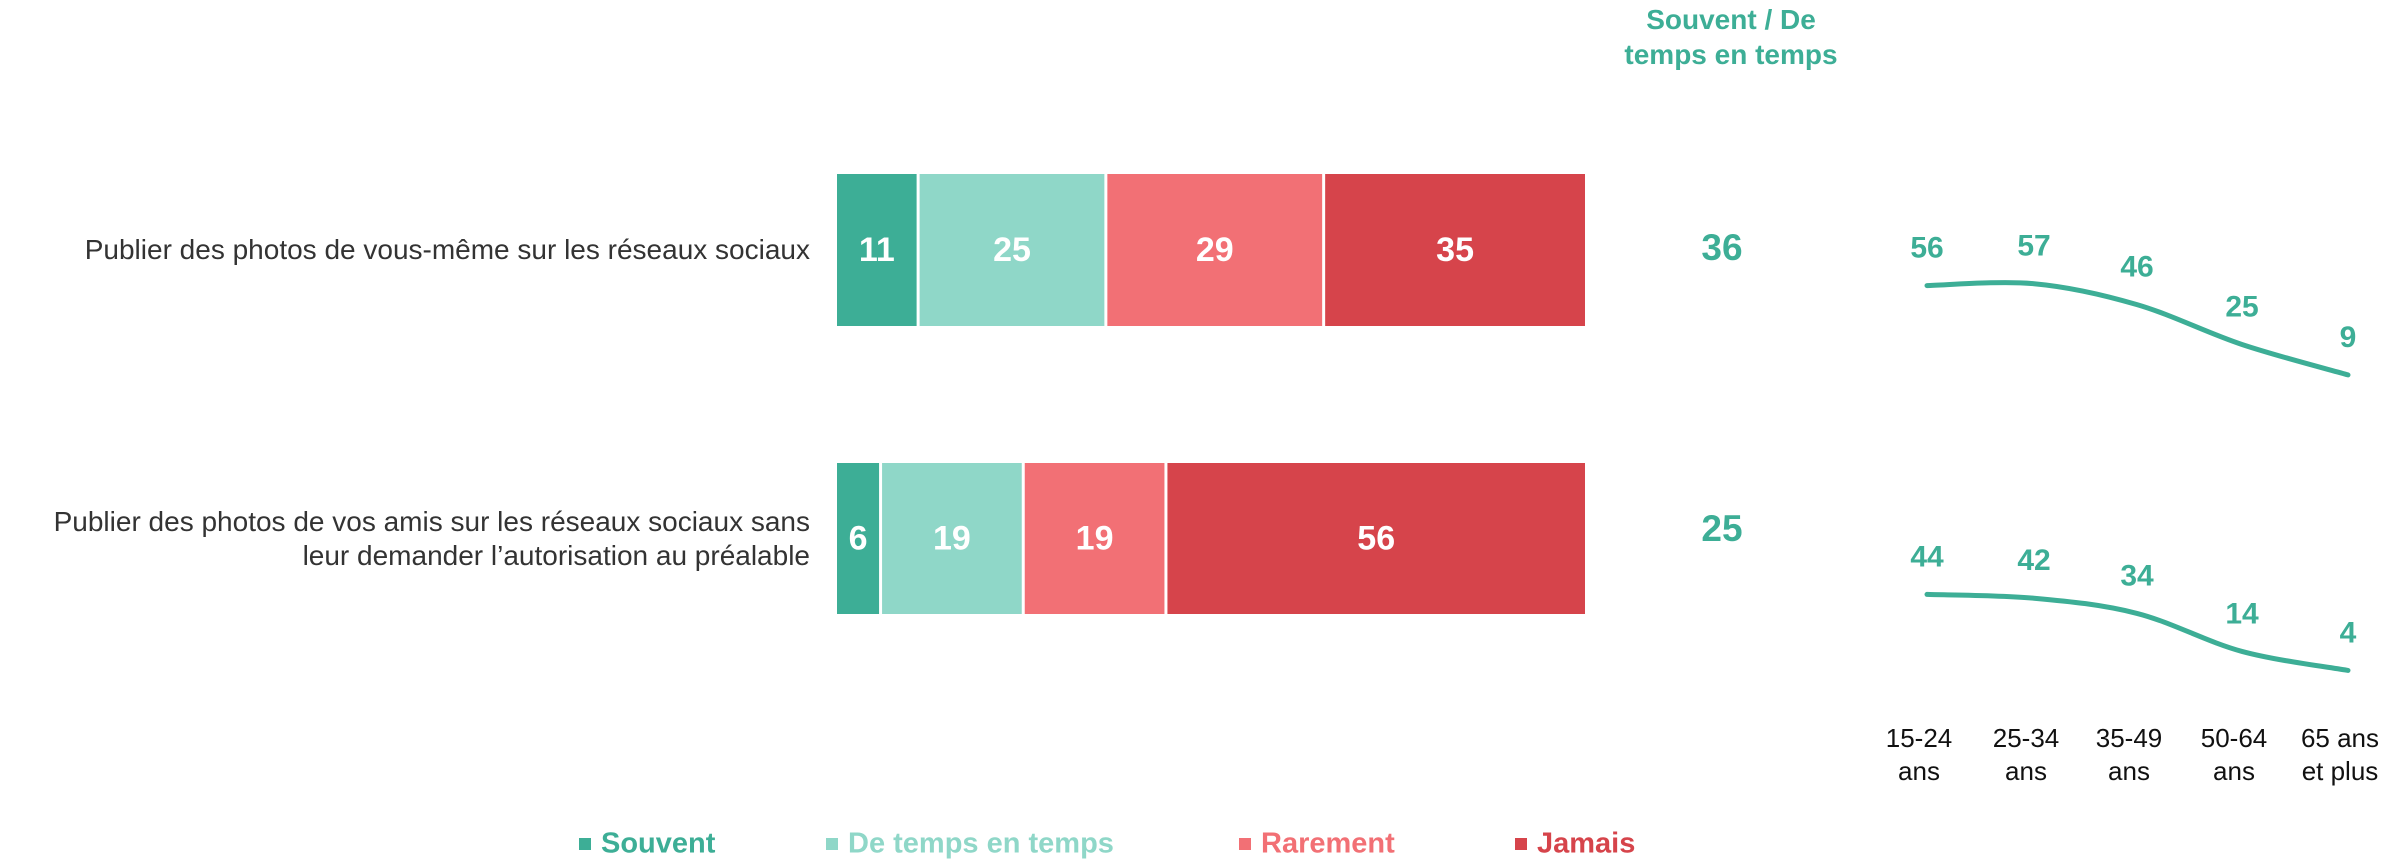  Describe the element at coordinates (1721, 247) in the screenshot. I see `summary-value: 36` at that location.